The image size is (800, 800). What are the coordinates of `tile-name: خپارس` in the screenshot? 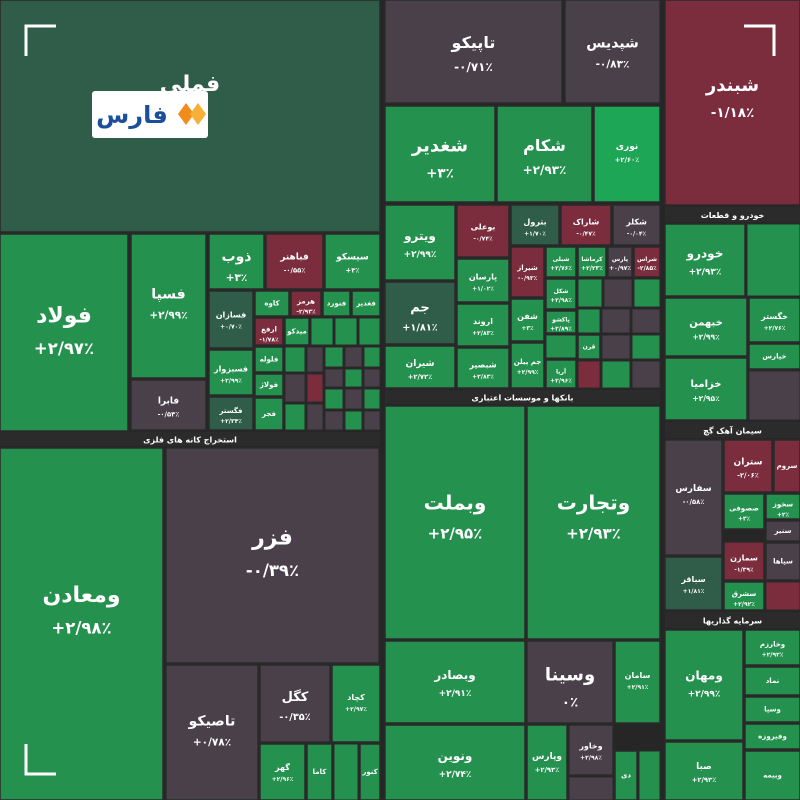 It's located at (774, 357).